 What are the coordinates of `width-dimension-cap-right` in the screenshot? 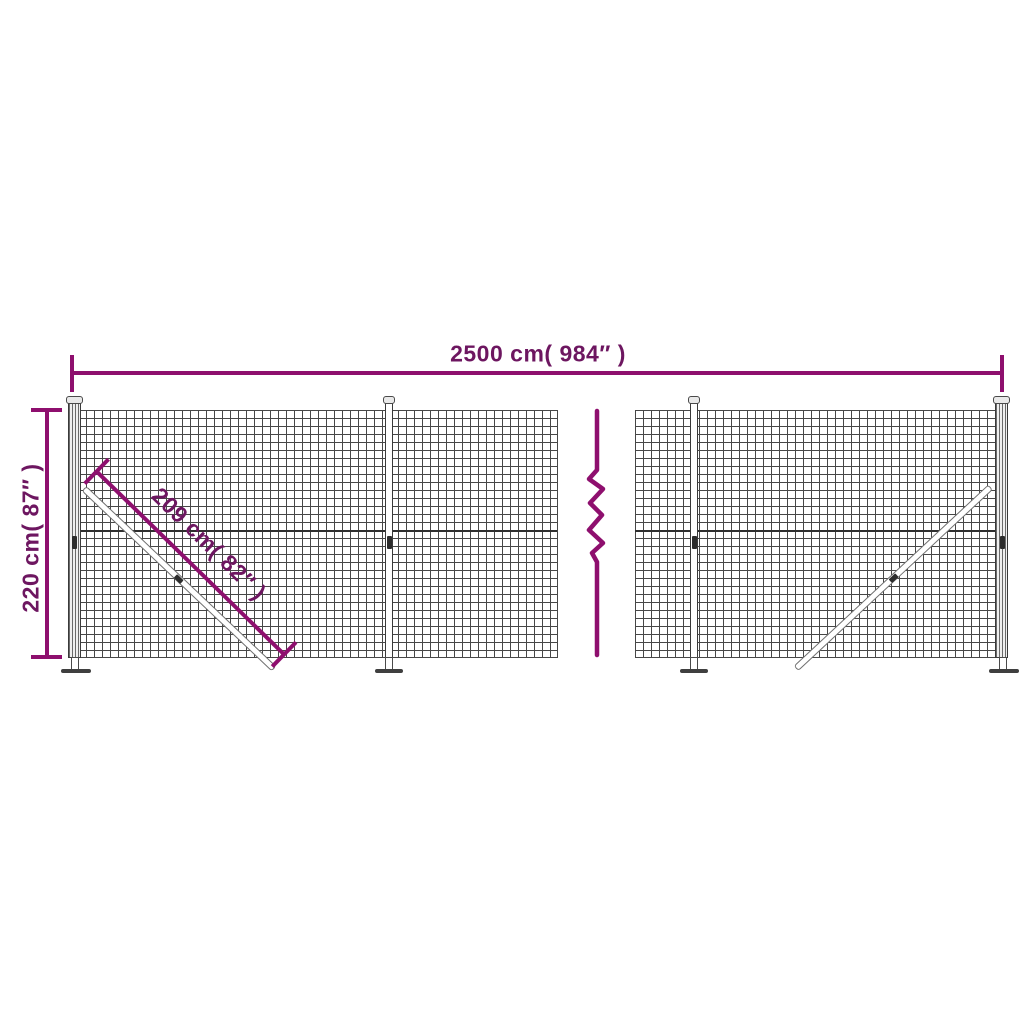 It's located at (1002, 373).